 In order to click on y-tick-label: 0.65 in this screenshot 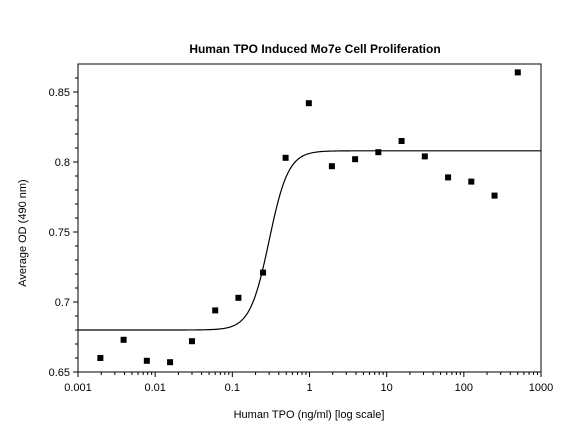, I will do `click(59, 373)`.